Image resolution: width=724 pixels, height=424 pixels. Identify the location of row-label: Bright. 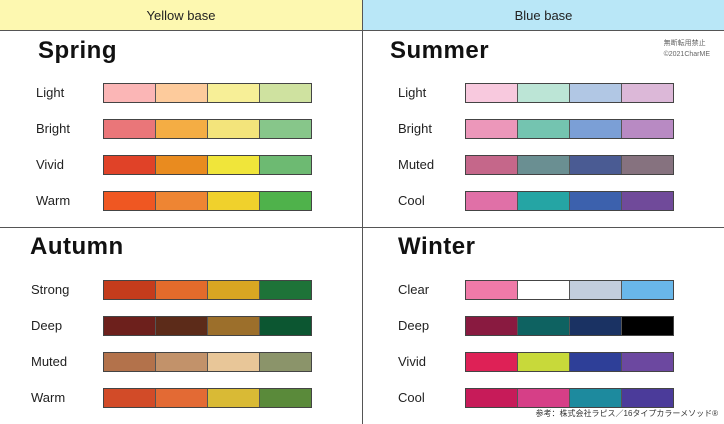
(415, 128).